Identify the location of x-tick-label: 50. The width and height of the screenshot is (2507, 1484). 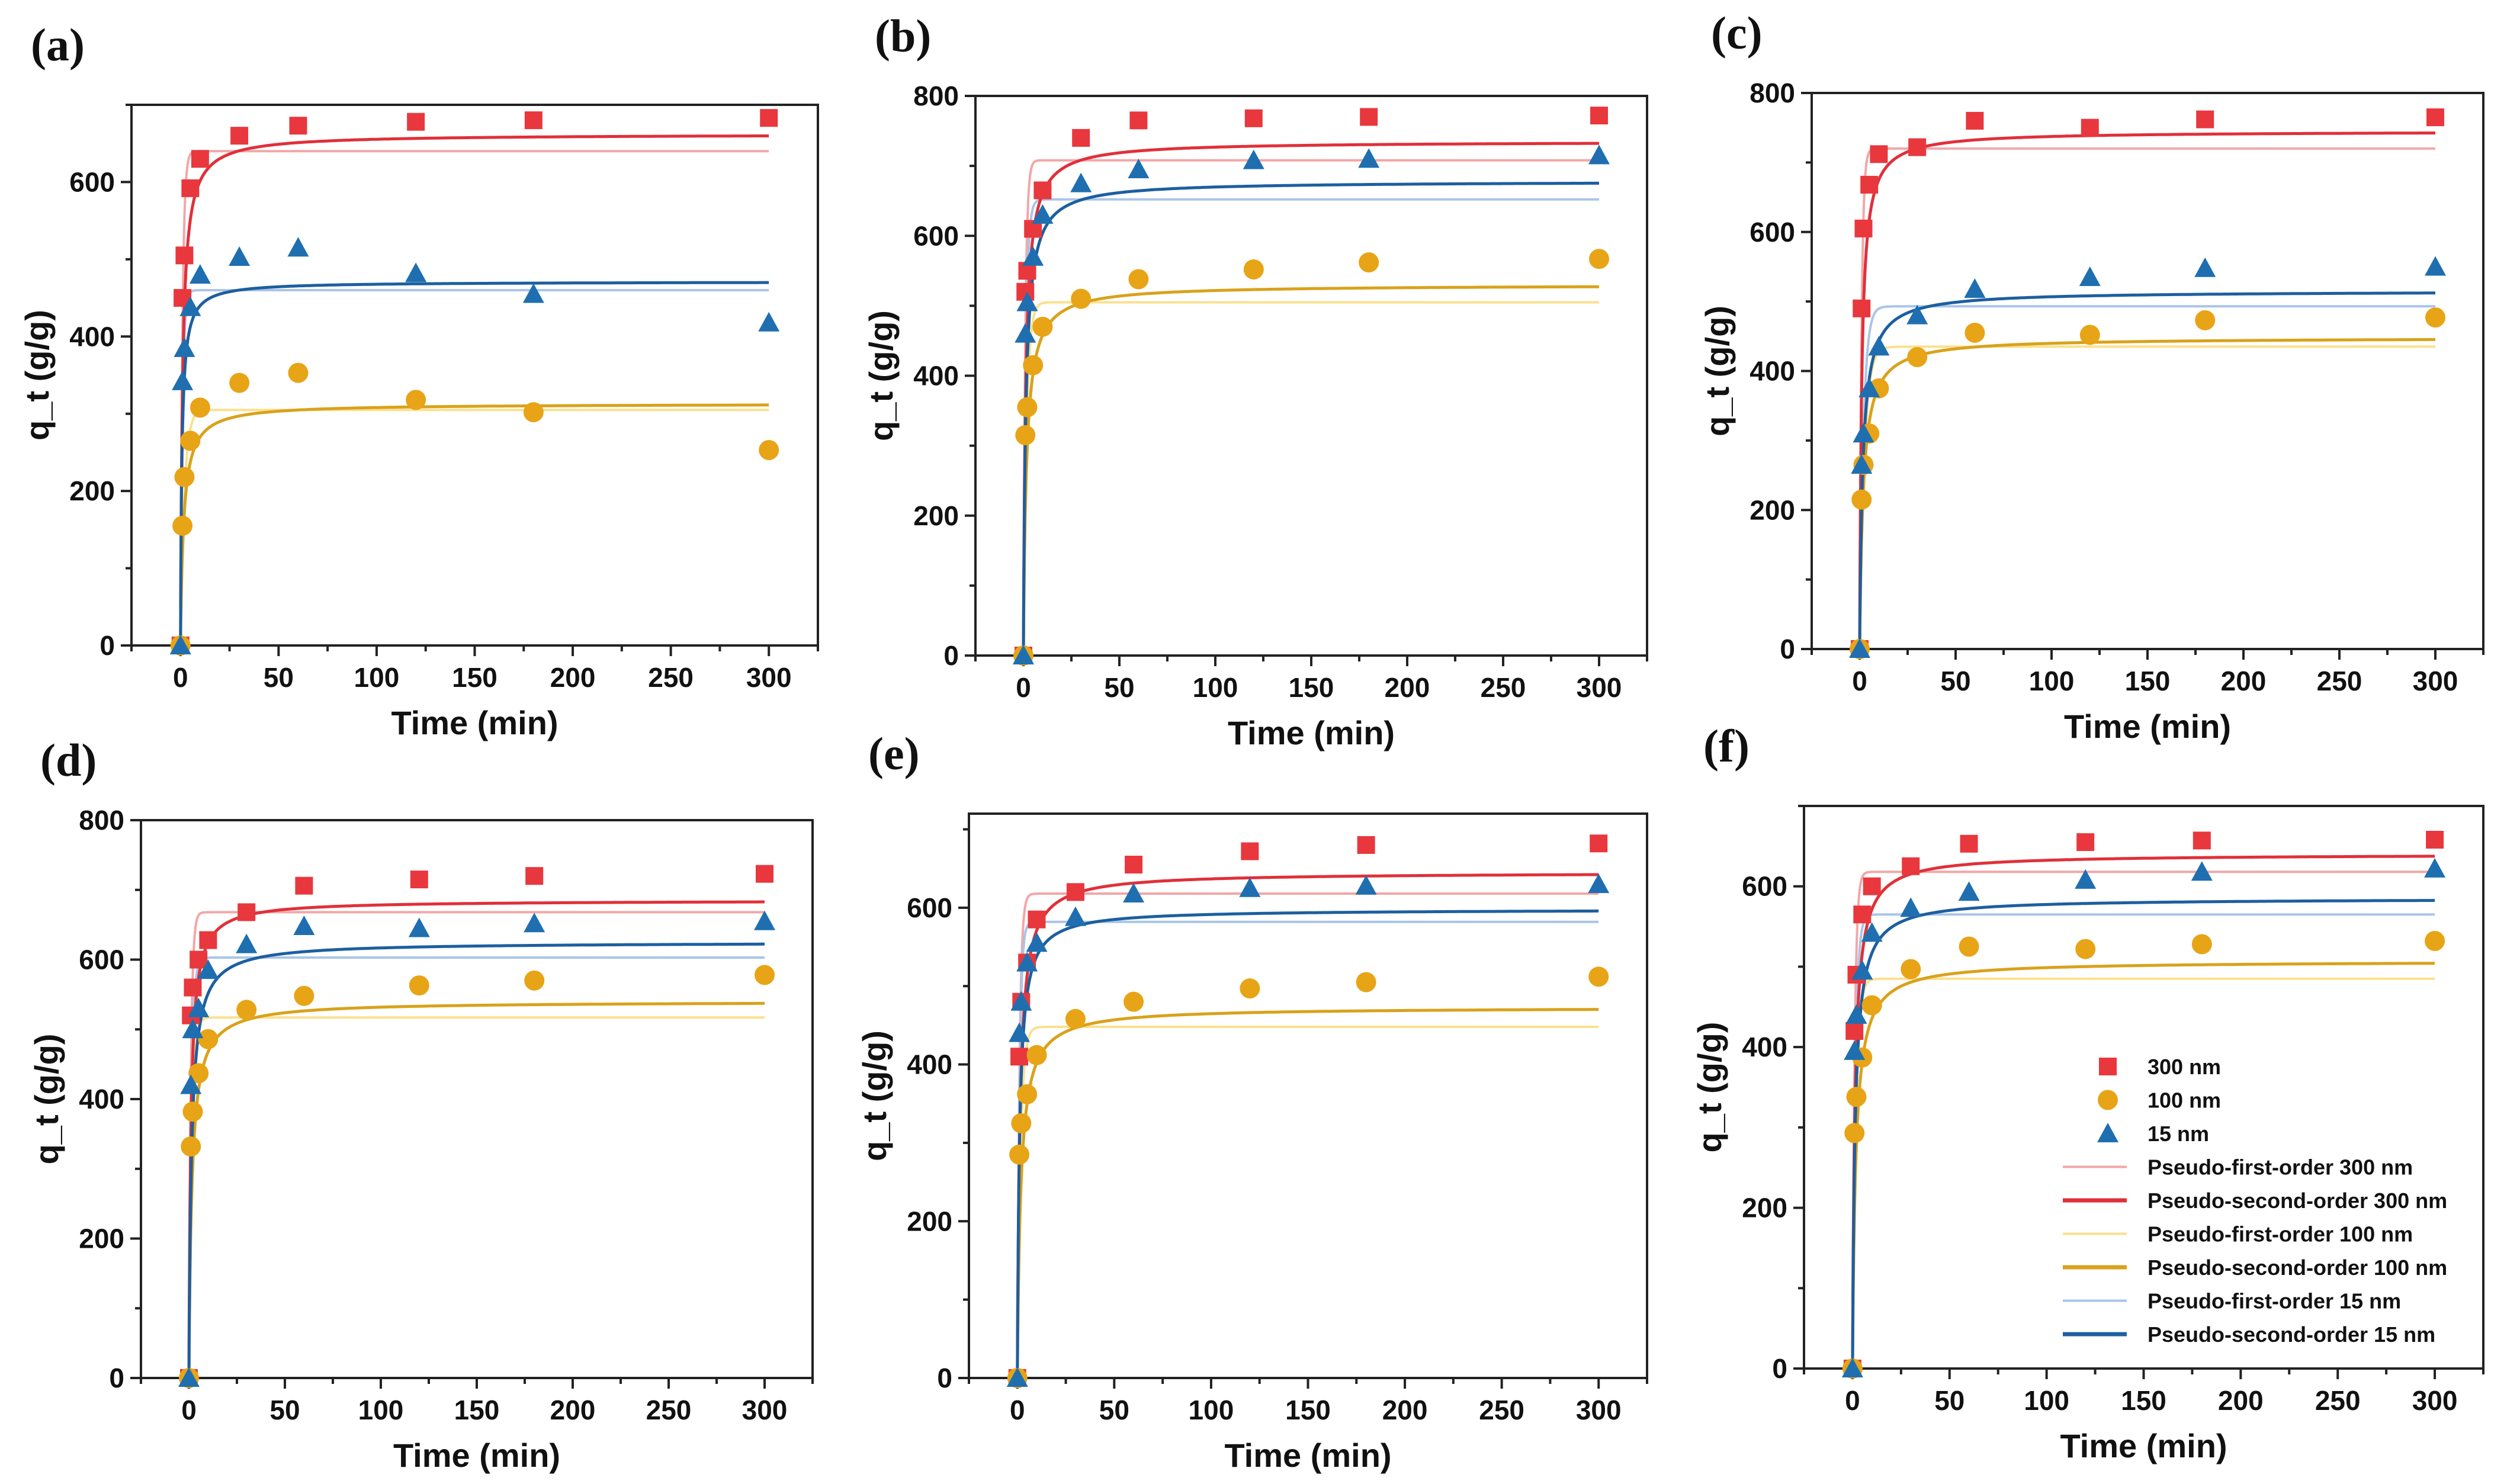
(1955, 681).